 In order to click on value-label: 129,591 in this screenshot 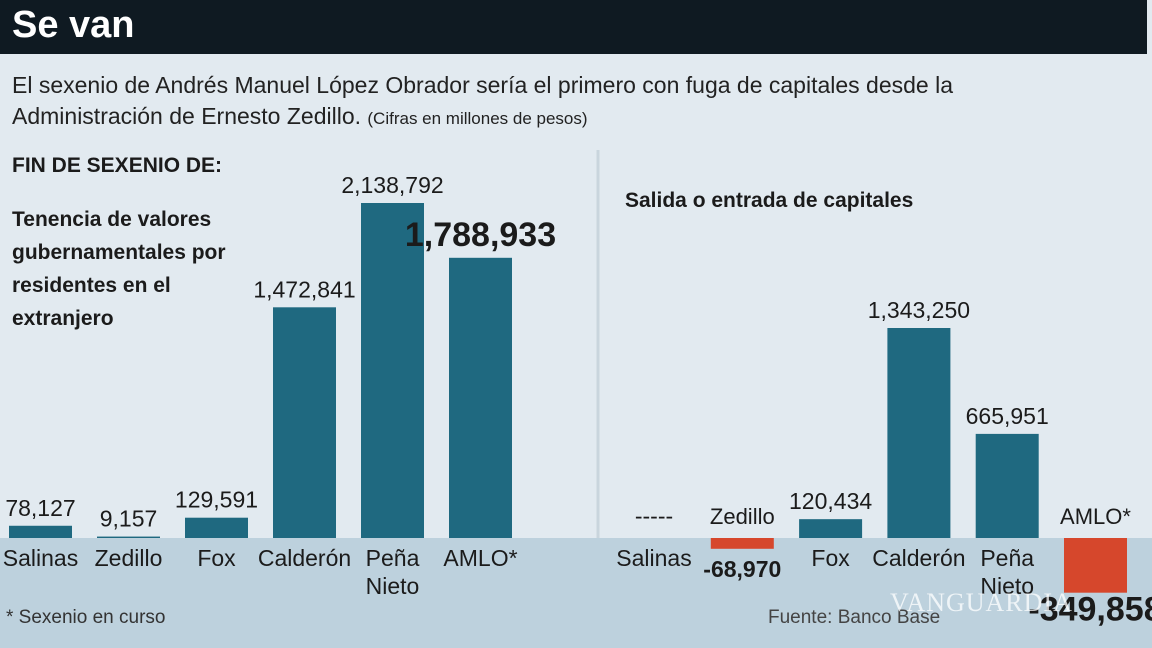, I will do `click(216, 500)`.